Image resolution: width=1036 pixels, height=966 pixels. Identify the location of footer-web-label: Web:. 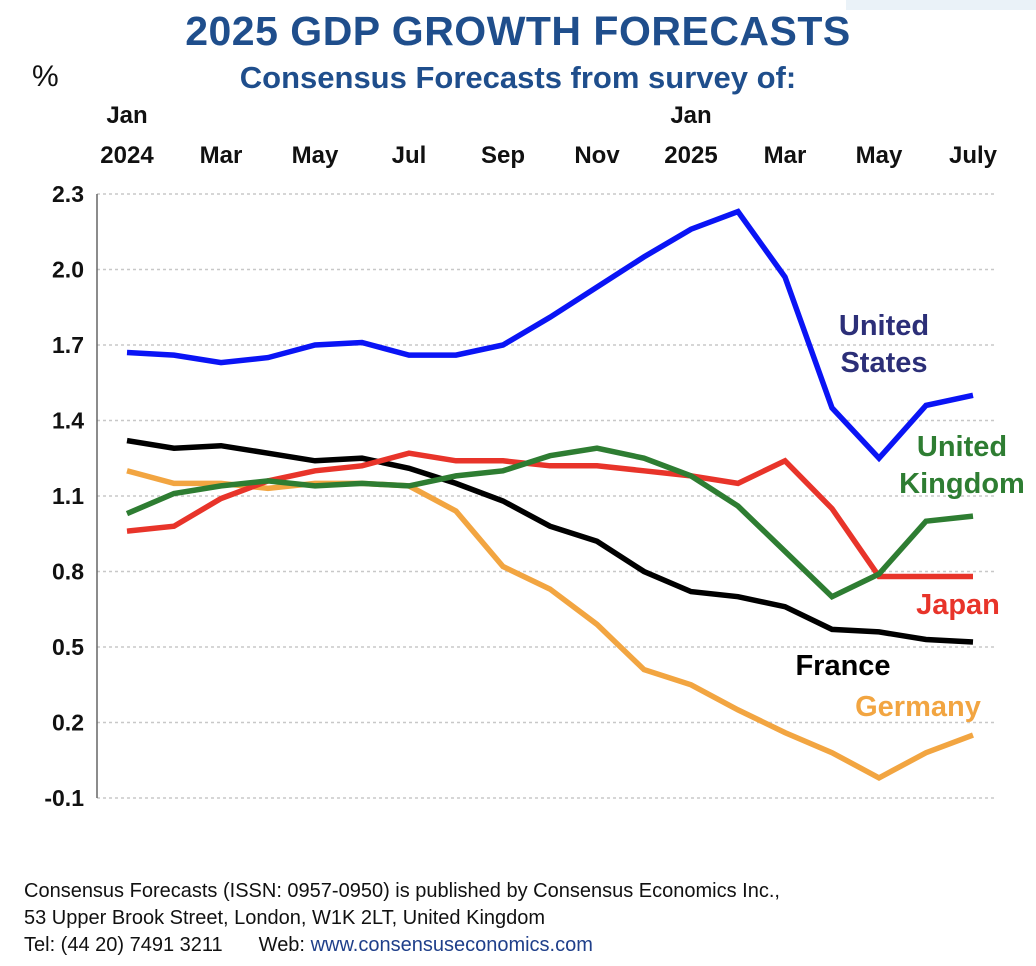
(281, 945).